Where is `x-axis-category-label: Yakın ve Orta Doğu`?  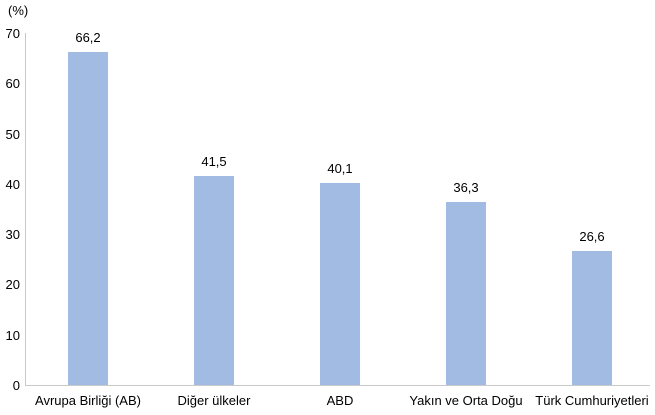 x-axis-category-label: Yakın ve Orta Doğu is located at coordinates (466, 400).